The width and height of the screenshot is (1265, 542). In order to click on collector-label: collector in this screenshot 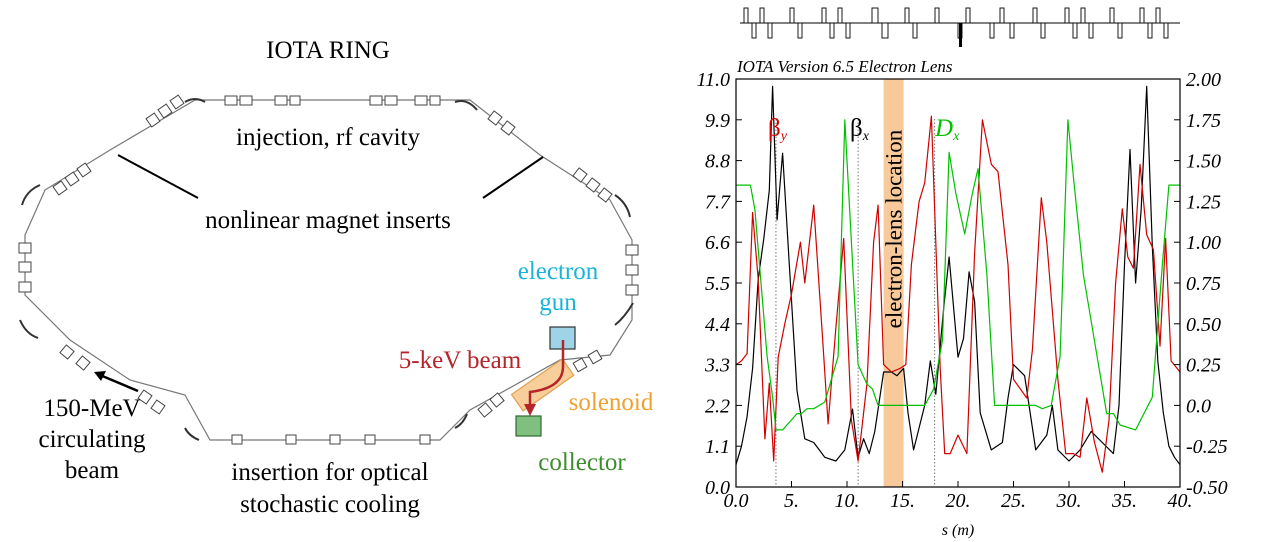, I will do `click(582, 462)`.